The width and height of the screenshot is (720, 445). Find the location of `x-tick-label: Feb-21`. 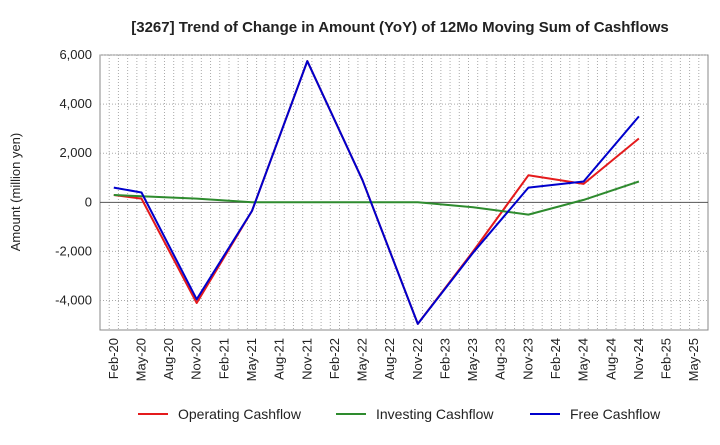

x-tick-label: Feb-21 is located at coordinates (223, 358).